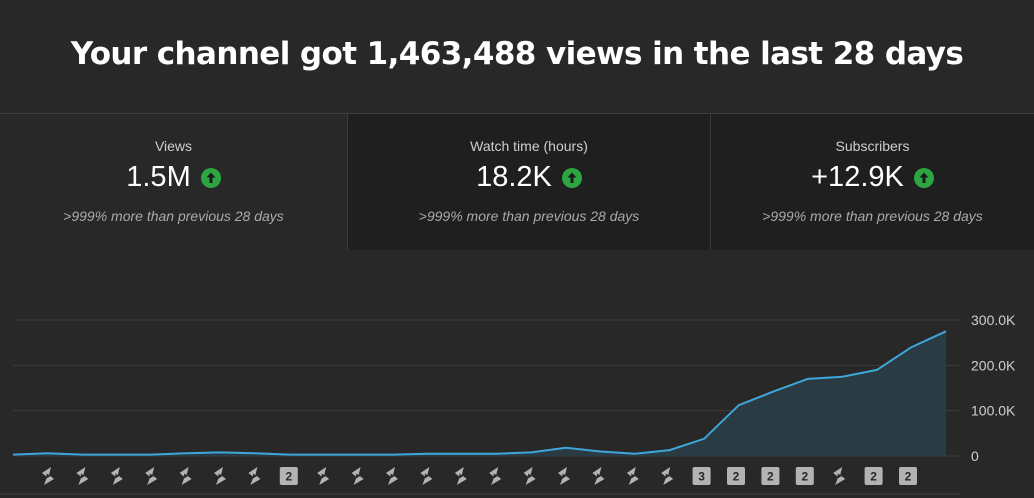  Describe the element at coordinates (173, 146) in the screenshot. I see `metric-label: Views` at that location.